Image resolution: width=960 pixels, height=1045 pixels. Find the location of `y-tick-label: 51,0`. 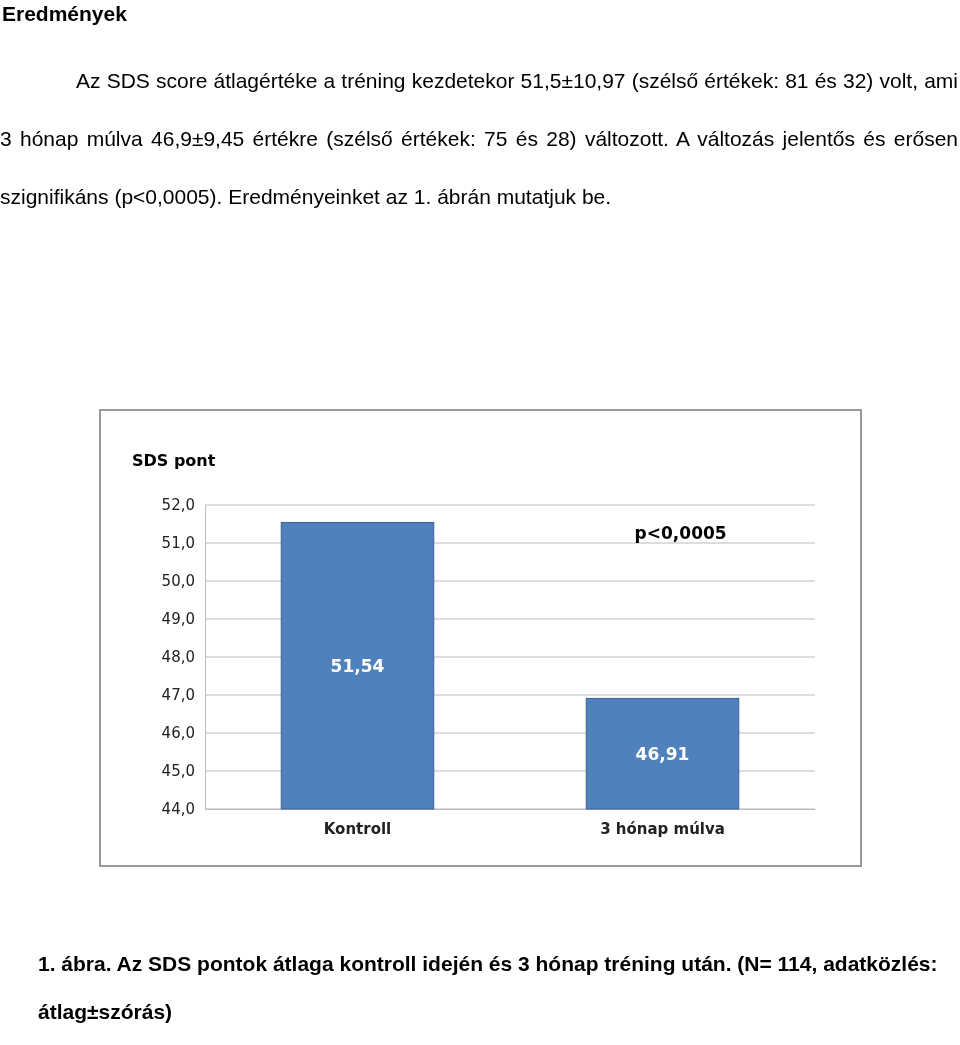

y-tick-label: 51,0 is located at coordinates (178, 543).